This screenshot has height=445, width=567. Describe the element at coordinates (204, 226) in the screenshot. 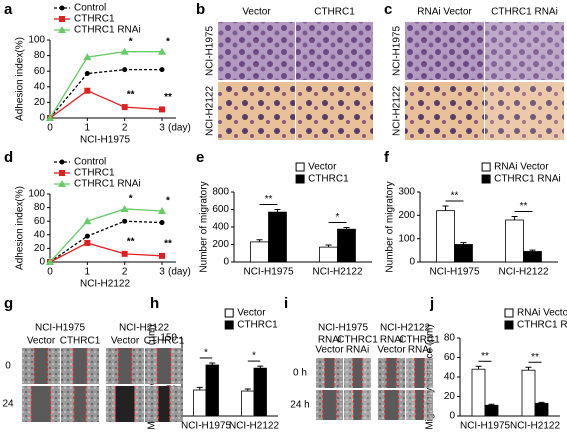

I see `y-axis-label: Number of migratory` at that location.